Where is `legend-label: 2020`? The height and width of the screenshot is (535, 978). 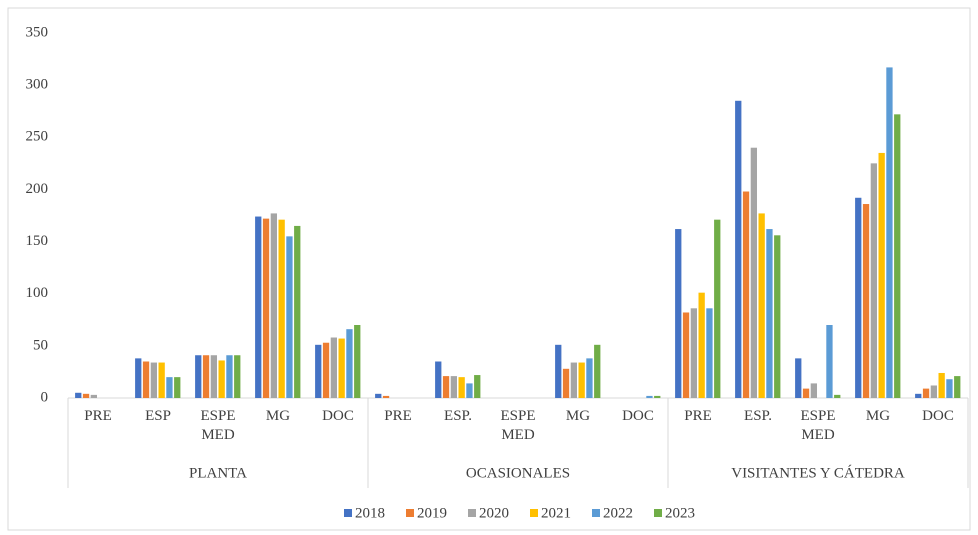
legend-label: 2020 is located at coordinates (494, 513).